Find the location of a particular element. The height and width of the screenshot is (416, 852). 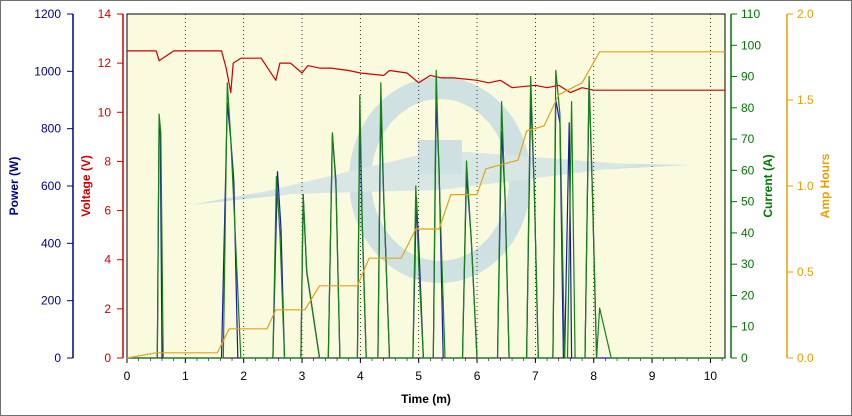

x-tick-label: 2 is located at coordinates (243, 376).